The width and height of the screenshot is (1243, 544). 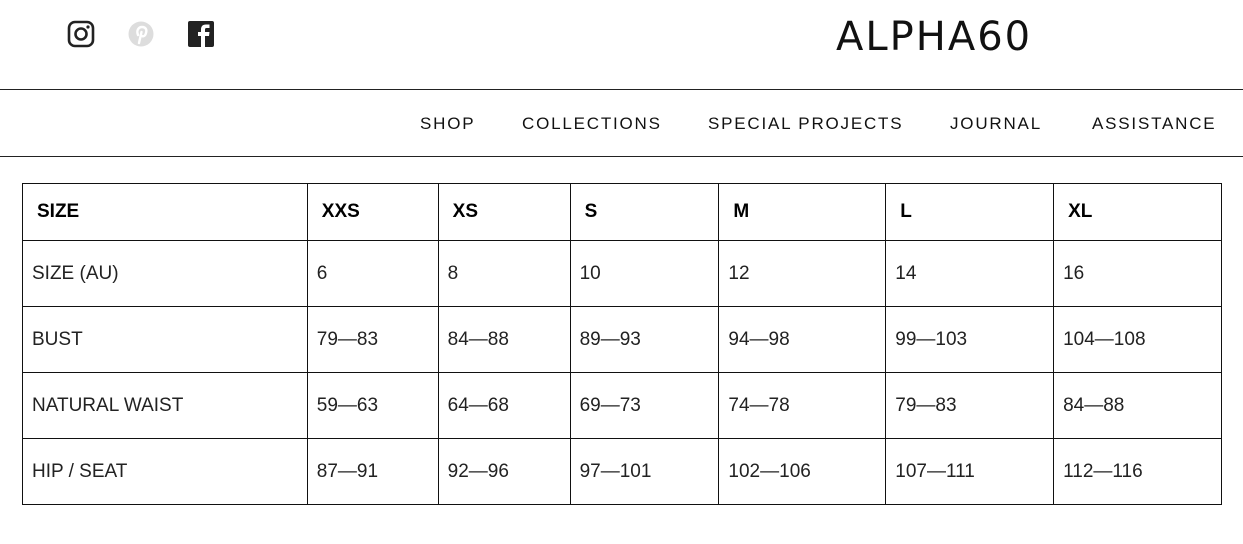 What do you see at coordinates (372, 405) in the screenshot?
I see `table-cell: 59—63` at bounding box center [372, 405].